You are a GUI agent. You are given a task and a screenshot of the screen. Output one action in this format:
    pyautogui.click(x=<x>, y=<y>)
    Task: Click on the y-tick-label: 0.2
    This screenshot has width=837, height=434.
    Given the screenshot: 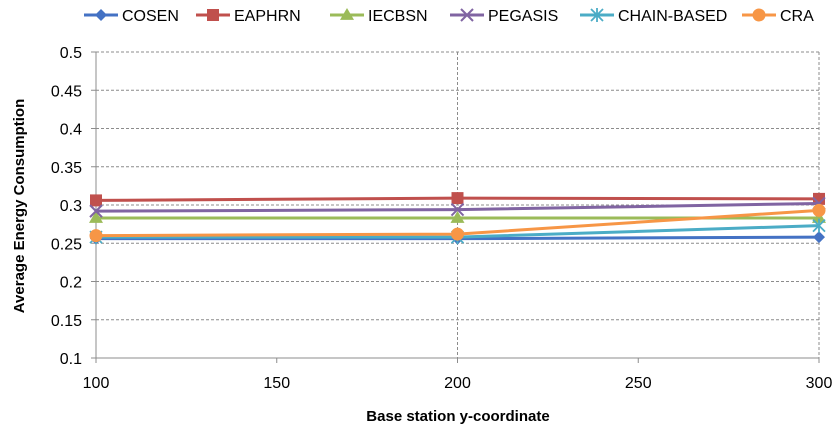 What is the action you would take?
    pyautogui.click(x=71, y=283)
    